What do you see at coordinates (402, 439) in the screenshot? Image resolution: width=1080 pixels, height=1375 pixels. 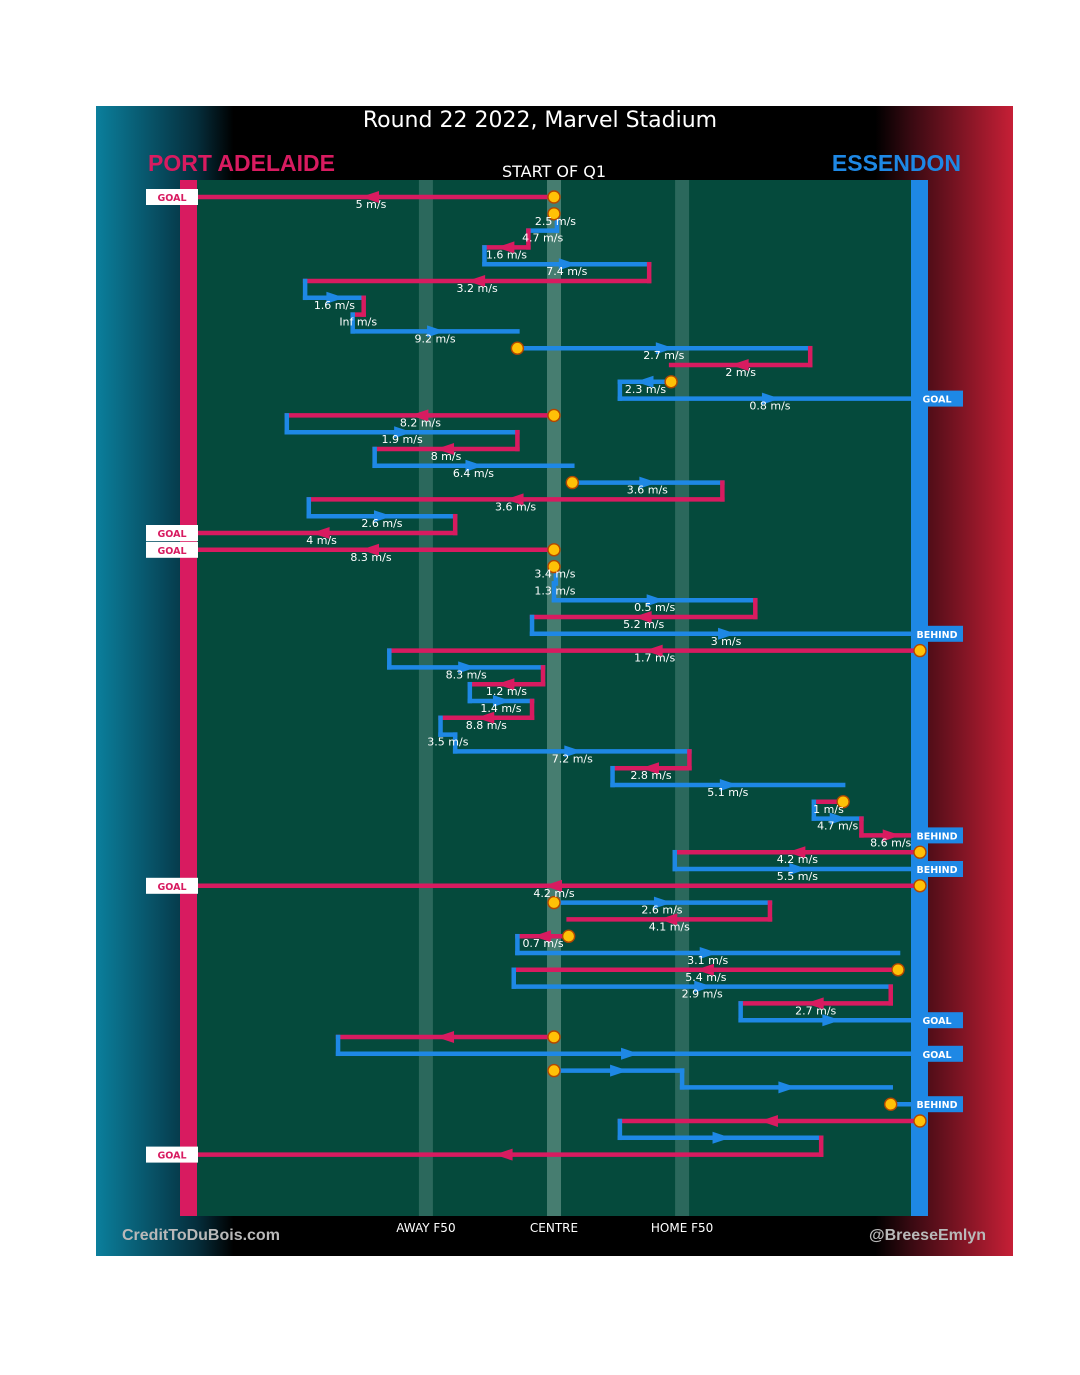 I see `speed-label: 1.9 m/s` at bounding box center [402, 439].